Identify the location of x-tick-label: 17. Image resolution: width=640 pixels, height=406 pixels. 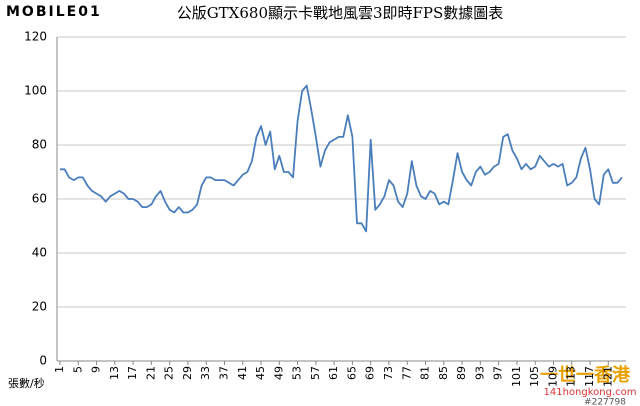
(132, 373).